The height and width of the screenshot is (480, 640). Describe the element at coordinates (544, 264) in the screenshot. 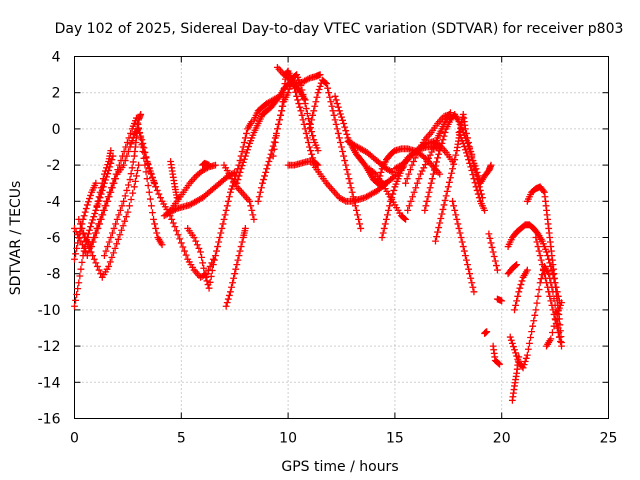

I see `series-arc45` at that location.